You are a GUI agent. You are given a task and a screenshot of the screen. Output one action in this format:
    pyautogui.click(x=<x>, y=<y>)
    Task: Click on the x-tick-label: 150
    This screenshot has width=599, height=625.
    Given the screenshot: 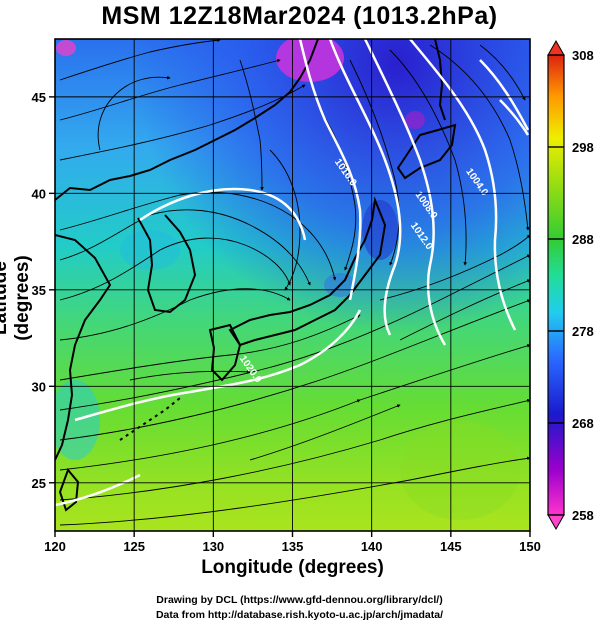 What is the action you would take?
    pyautogui.click(x=530, y=546)
    